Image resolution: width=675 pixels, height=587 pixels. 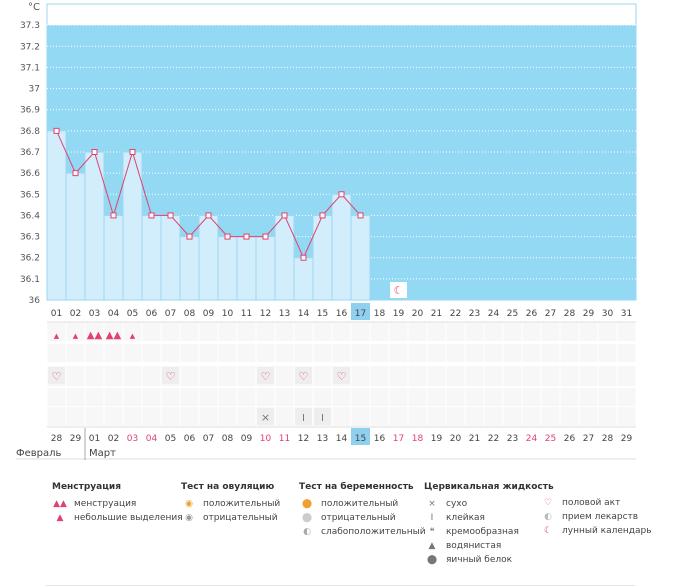 What do you see at coordinates (265, 314) in the screenshot?
I see `cycle-day-label: 12` at bounding box center [265, 314].